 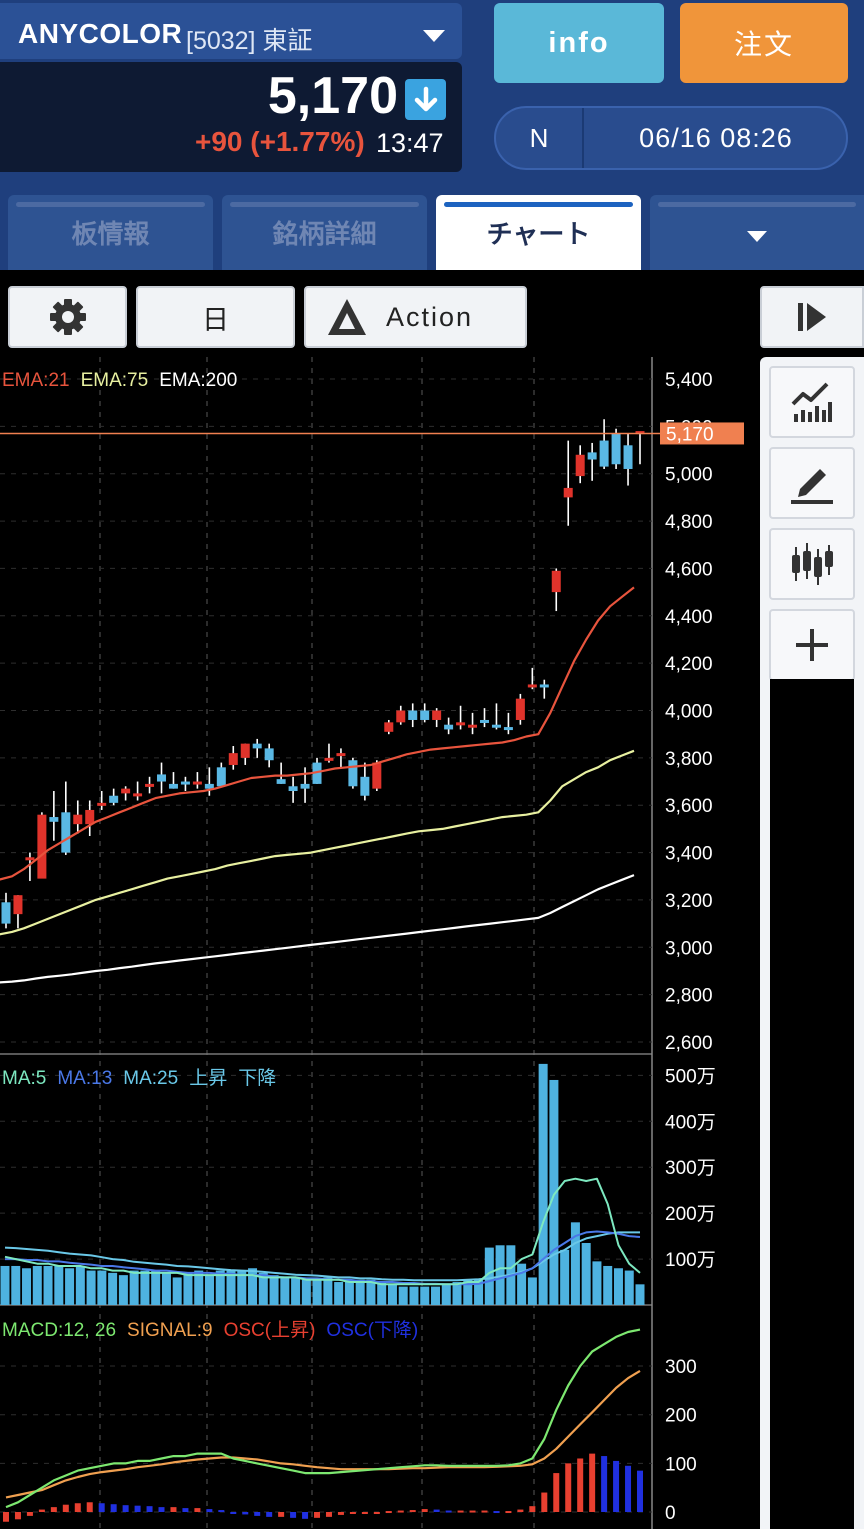 I want to click on step-forward-button, so click(x=812, y=317).